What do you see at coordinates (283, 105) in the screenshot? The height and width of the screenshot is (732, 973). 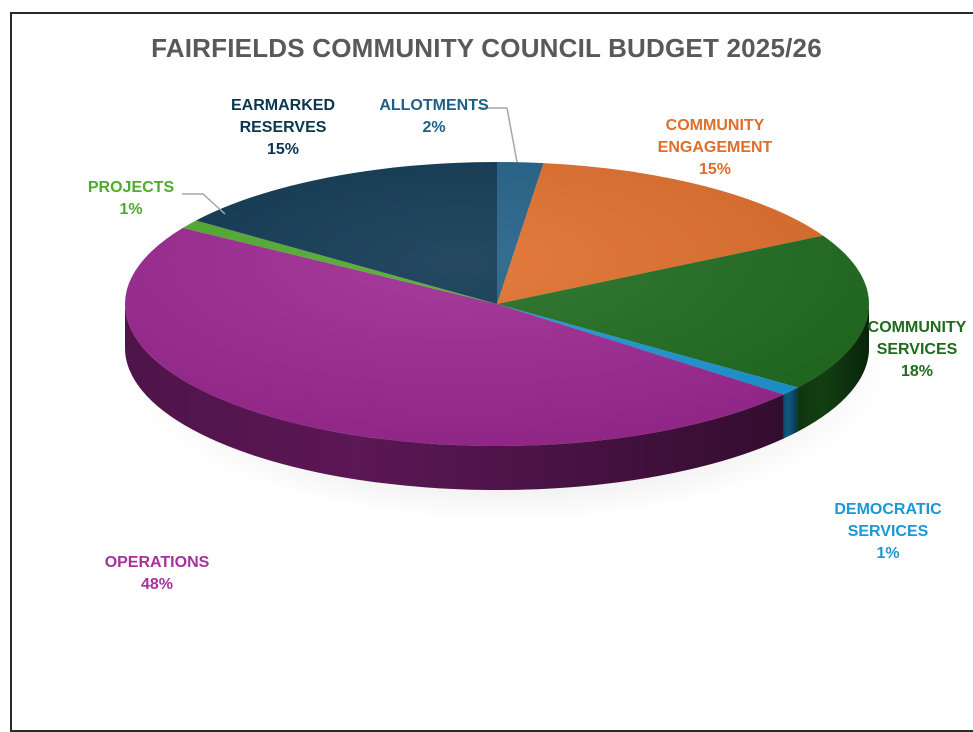 I see `data-label-earmarked-reserves: EARMARKED` at bounding box center [283, 105].